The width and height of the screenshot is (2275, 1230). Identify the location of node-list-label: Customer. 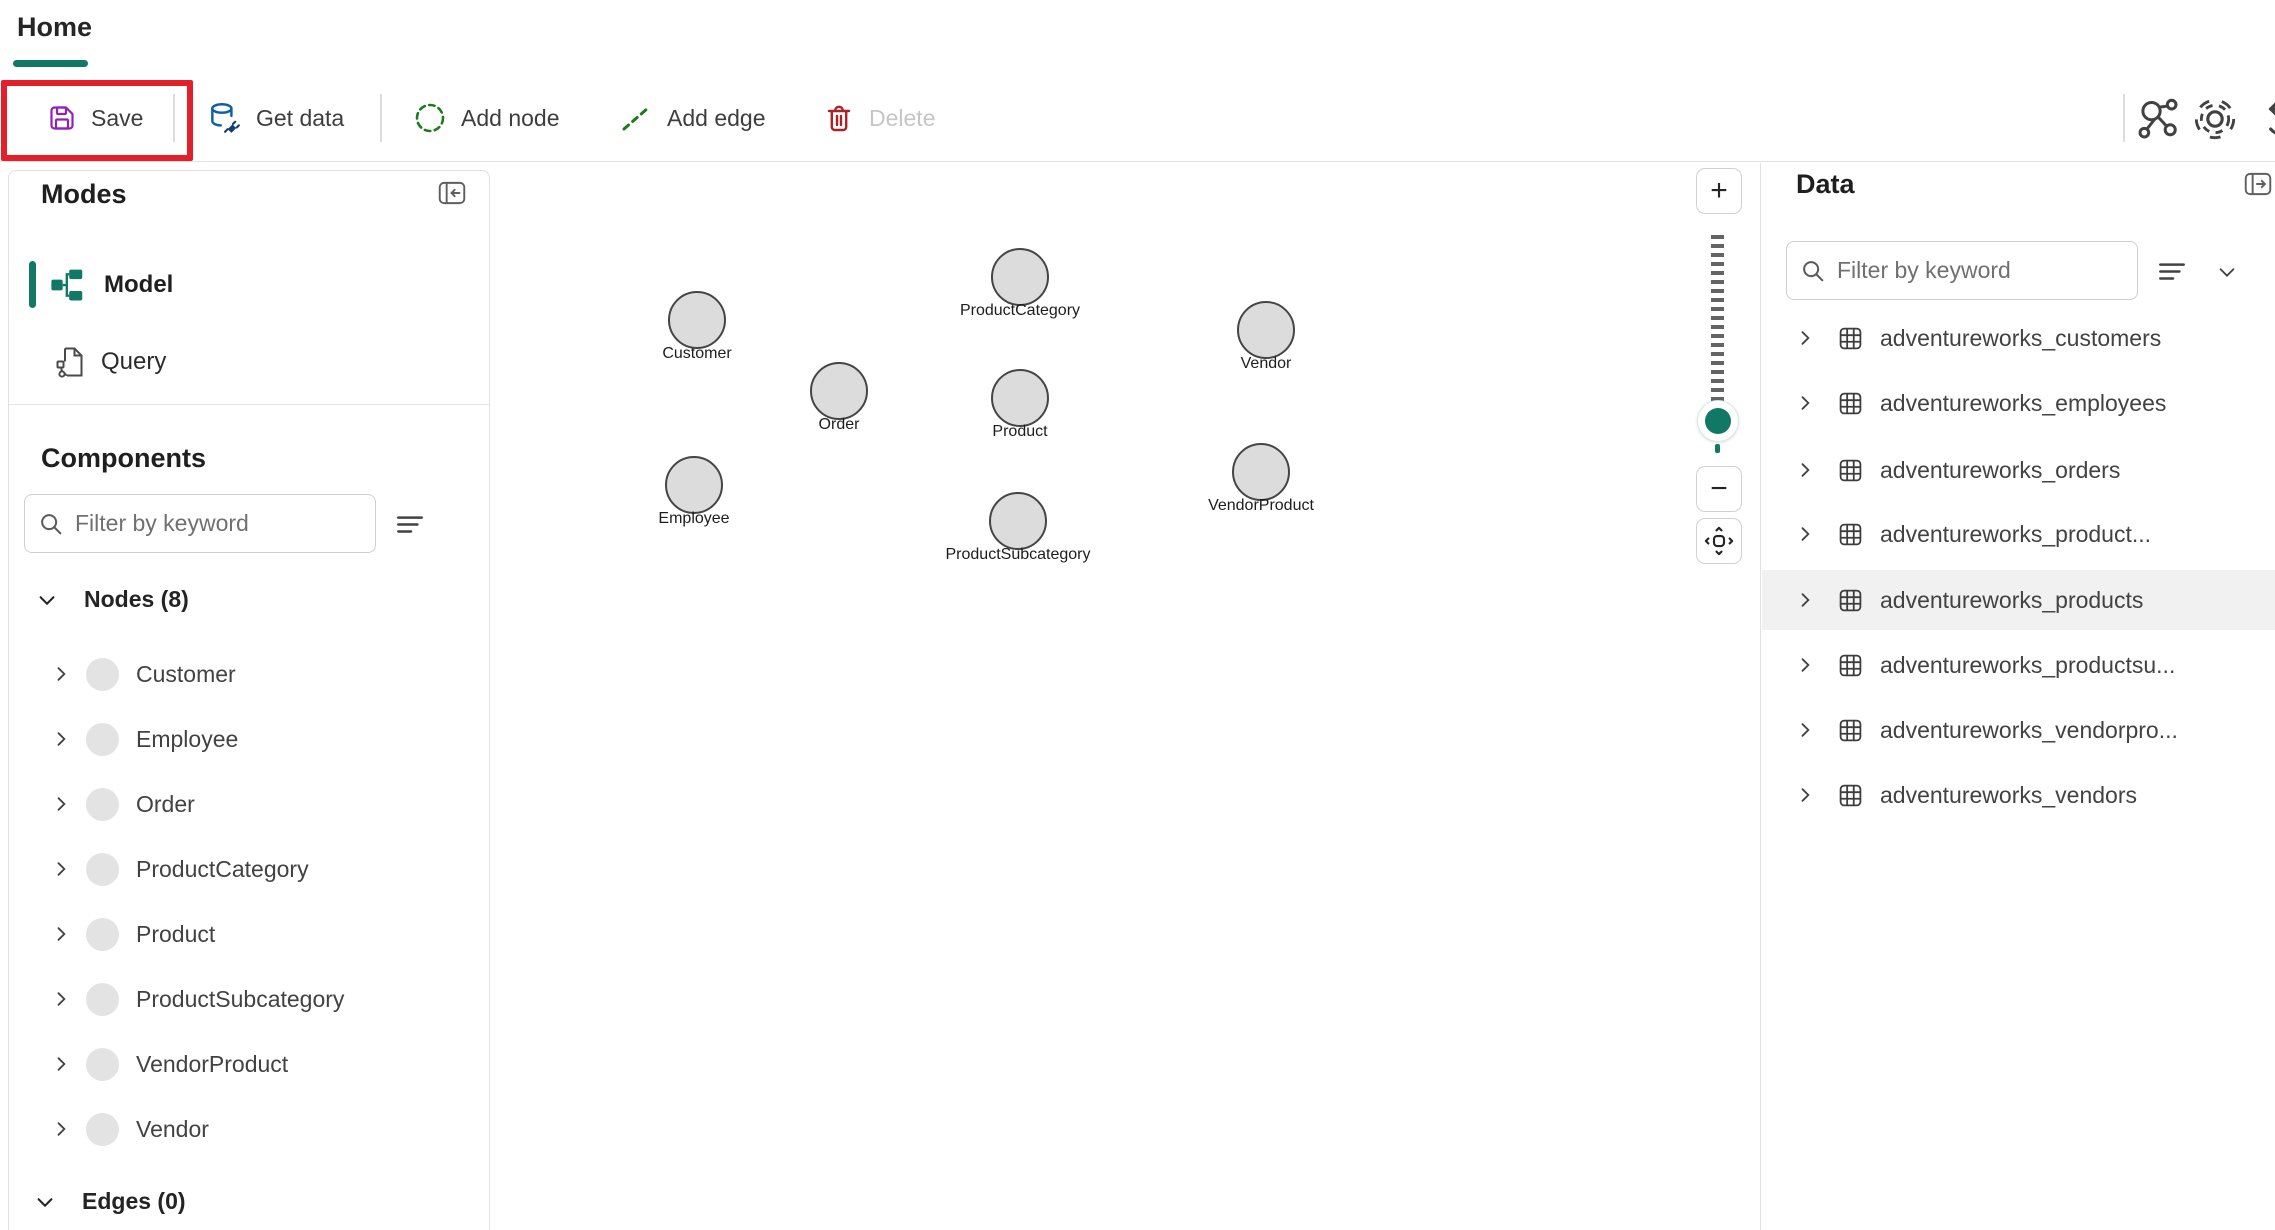
(186, 673).